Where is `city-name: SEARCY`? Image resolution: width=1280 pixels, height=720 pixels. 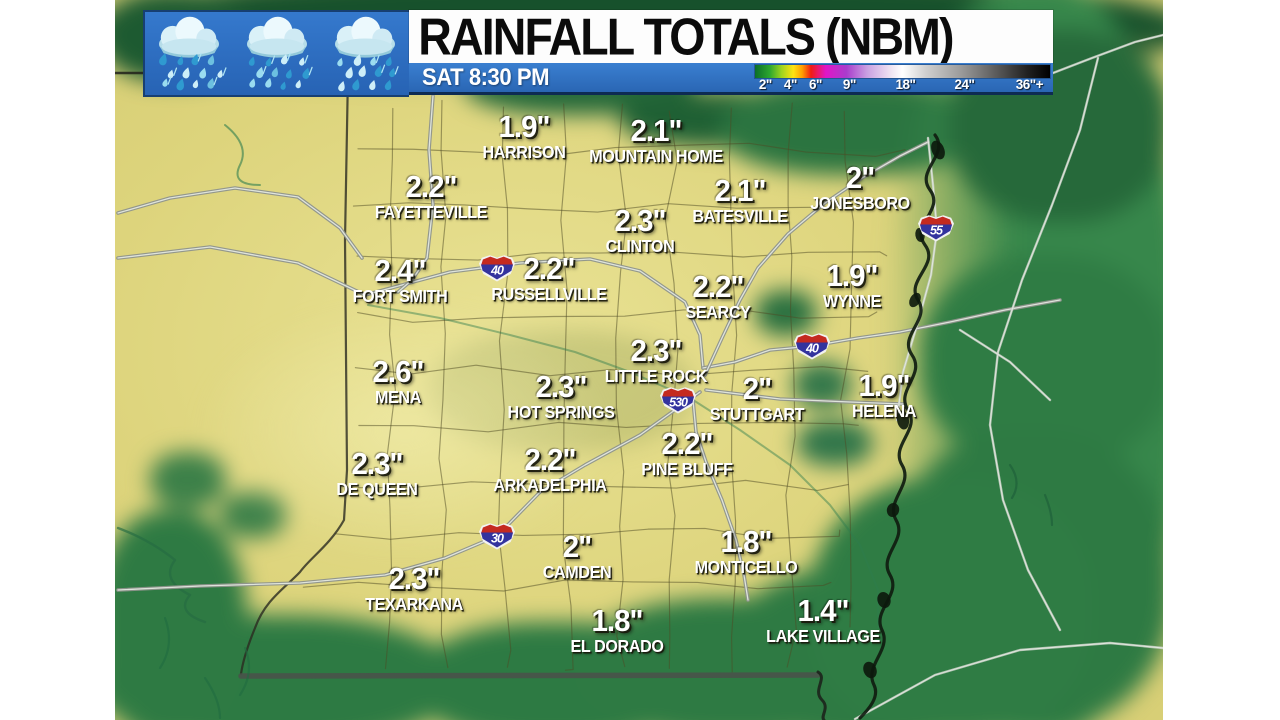 city-name: SEARCY is located at coordinates (718, 312).